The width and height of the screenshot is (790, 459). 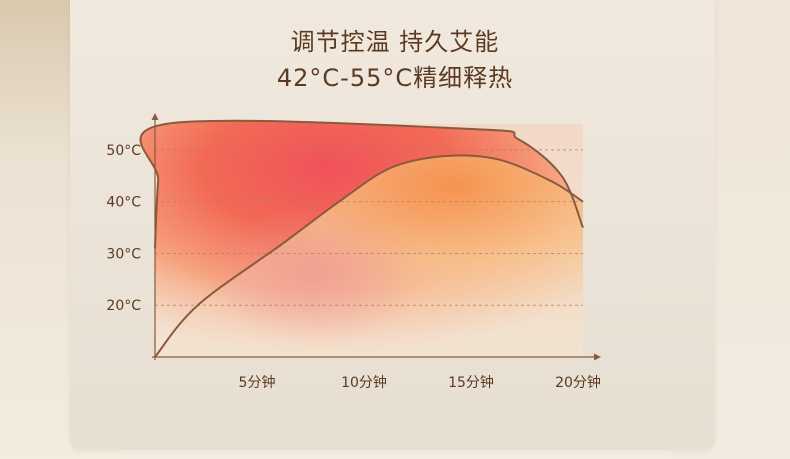 I want to click on x-axis-arrow, so click(x=597, y=357).